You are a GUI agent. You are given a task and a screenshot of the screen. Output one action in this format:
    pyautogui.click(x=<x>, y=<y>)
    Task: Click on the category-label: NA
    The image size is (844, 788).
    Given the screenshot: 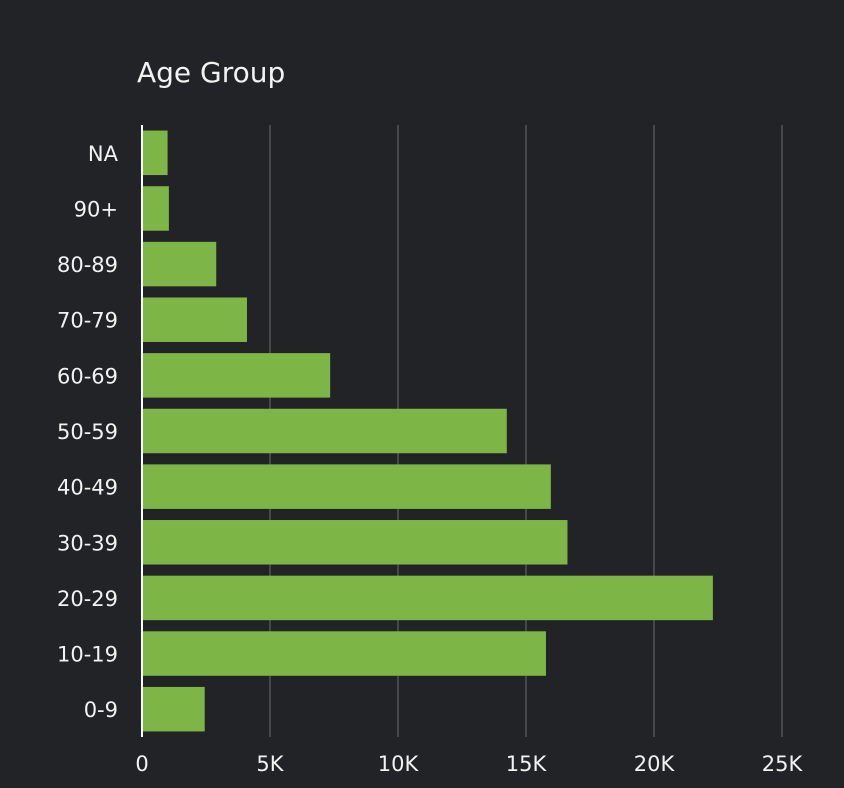 What is the action you would take?
    pyautogui.click(x=103, y=154)
    